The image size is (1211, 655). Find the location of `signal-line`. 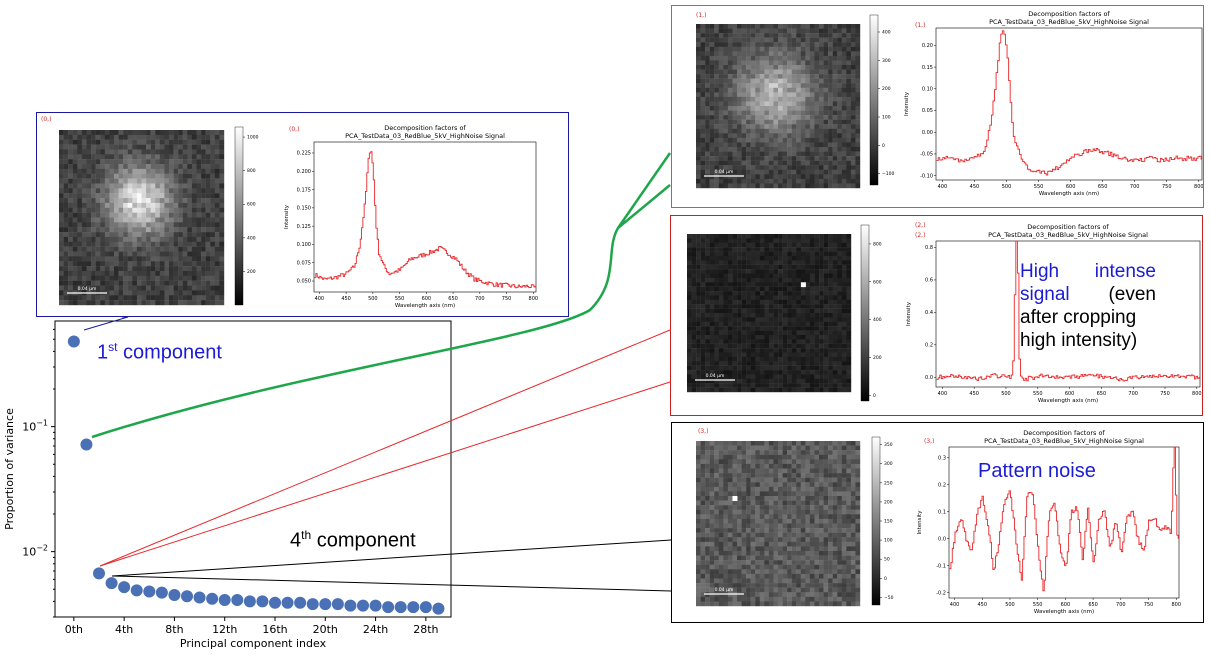

signal-line is located at coordinates (1069, 103).